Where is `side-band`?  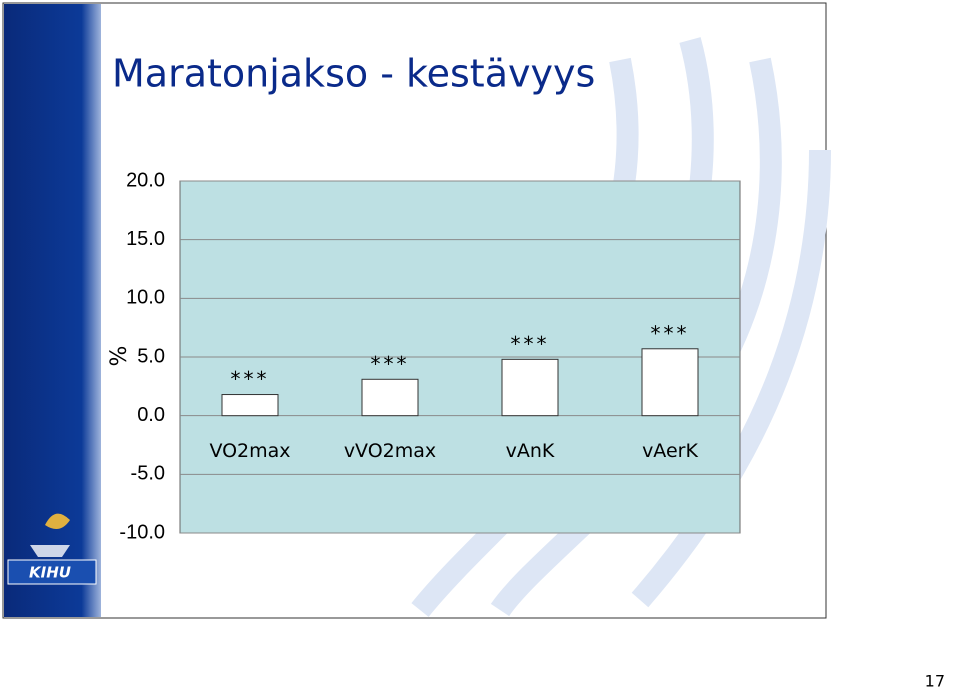 side-band is located at coordinates (52, 310).